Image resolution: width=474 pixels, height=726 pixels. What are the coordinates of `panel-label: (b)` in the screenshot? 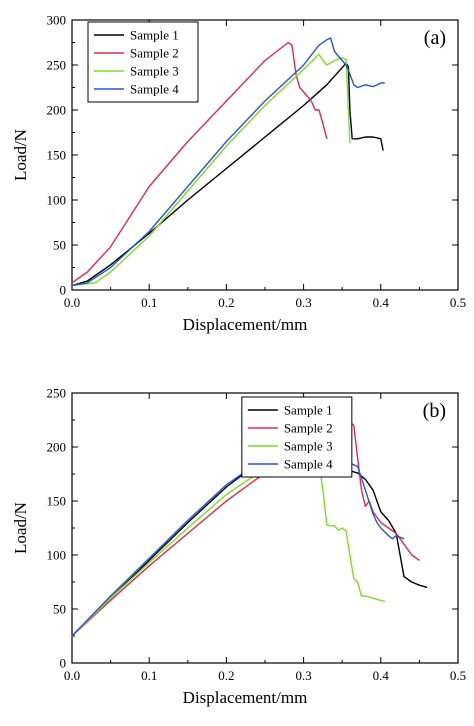 It's located at (434, 411).